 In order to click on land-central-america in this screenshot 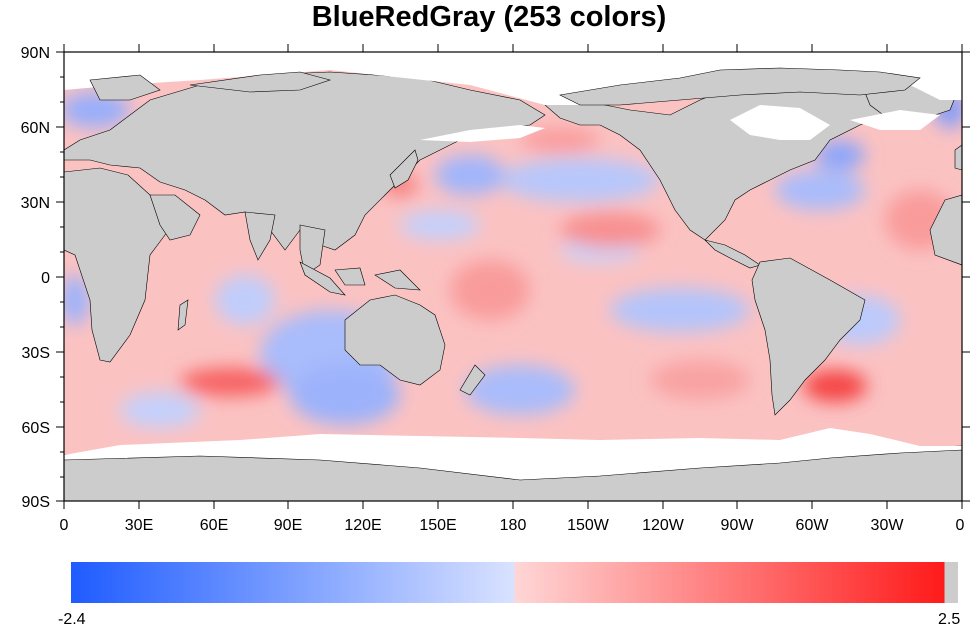, I will do `click(732, 254)`.